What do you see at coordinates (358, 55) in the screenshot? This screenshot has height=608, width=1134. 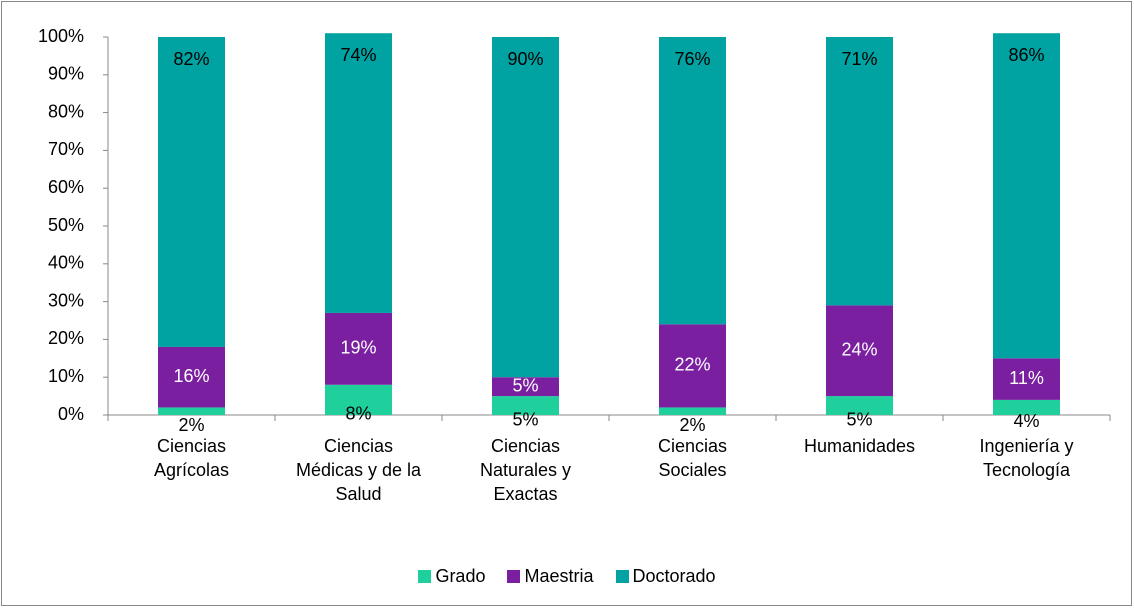 I see `data-label: 74%` at bounding box center [358, 55].